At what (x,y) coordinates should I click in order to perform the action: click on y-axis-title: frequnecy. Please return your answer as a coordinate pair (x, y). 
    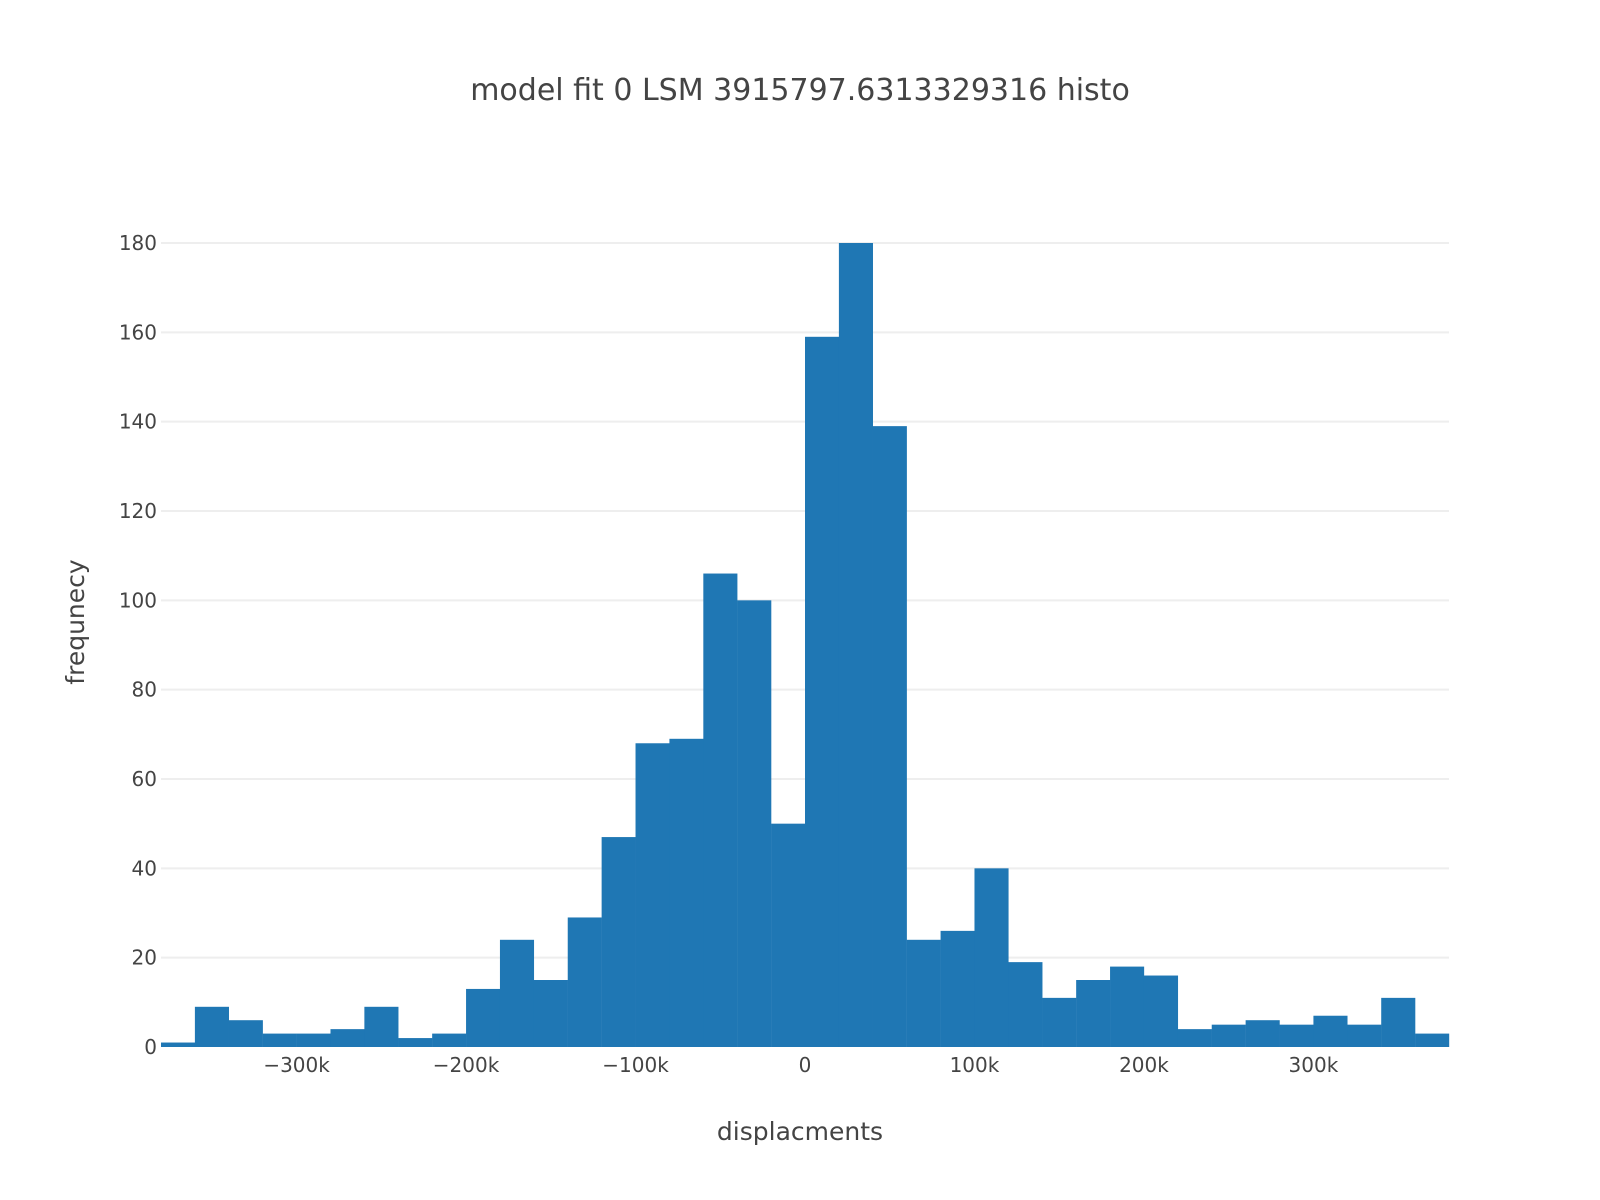
    Looking at the image, I should click on (75, 622).